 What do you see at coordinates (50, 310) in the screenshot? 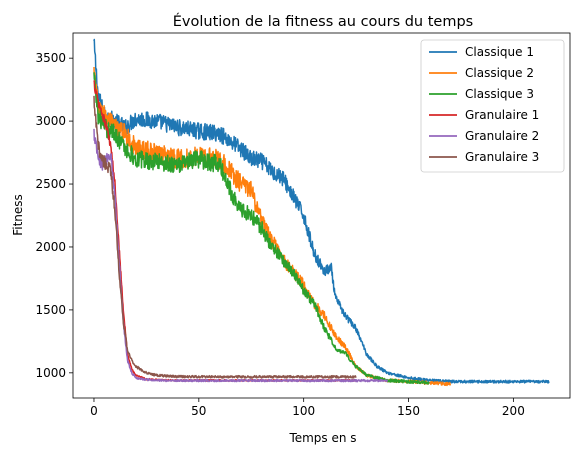
I see `y-tick-label: 1500` at bounding box center [50, 310].